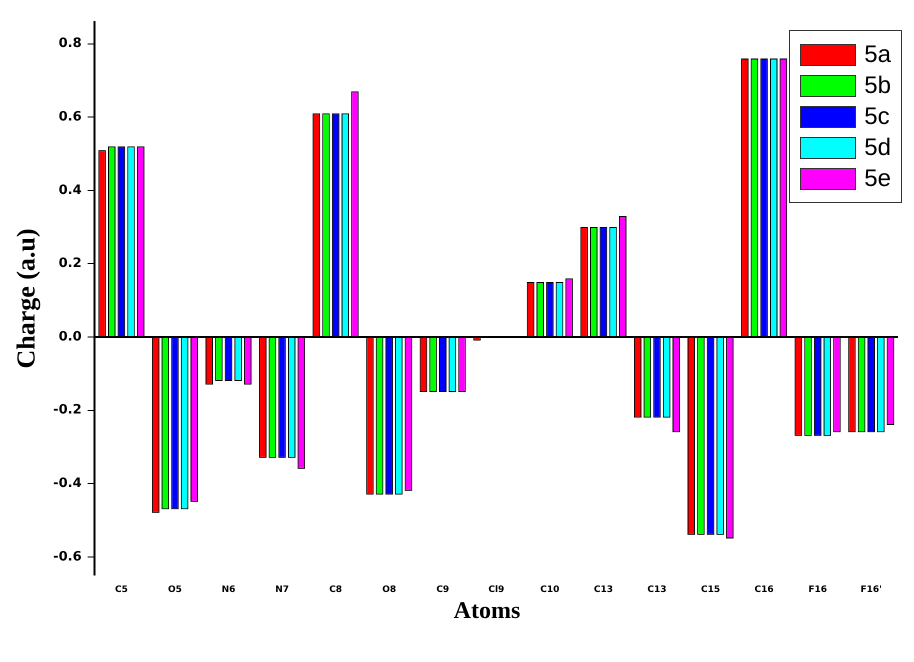 The height and width of the screenshot is (662, 914). What do you see at coordinates (877, 116) in the screenshot?
I see `legend-label: 5c` at bounding box center [877, 116].